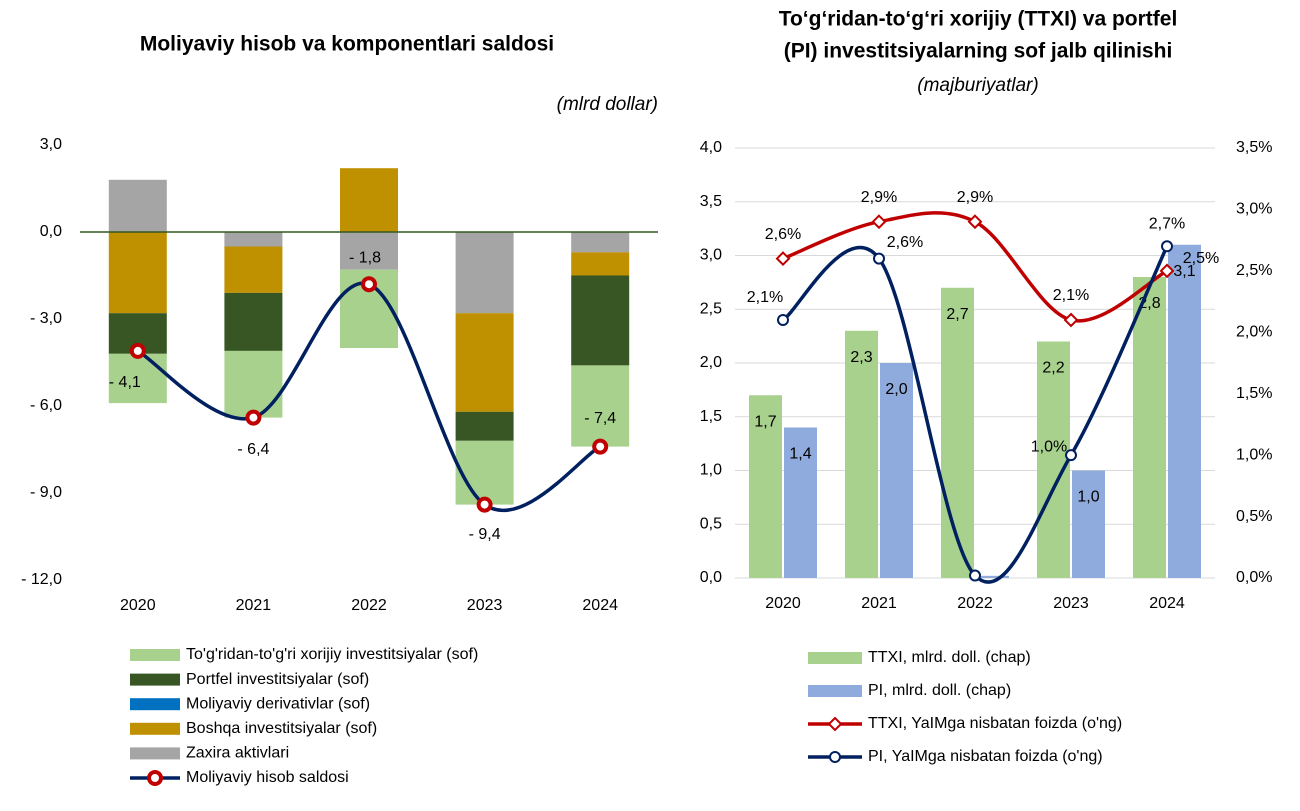  What do you see at coordinates (939, 690) in the screenshot?
I see `legend-label: PI, mlrd. doll. (chap)` at bounding box center [939, 690].